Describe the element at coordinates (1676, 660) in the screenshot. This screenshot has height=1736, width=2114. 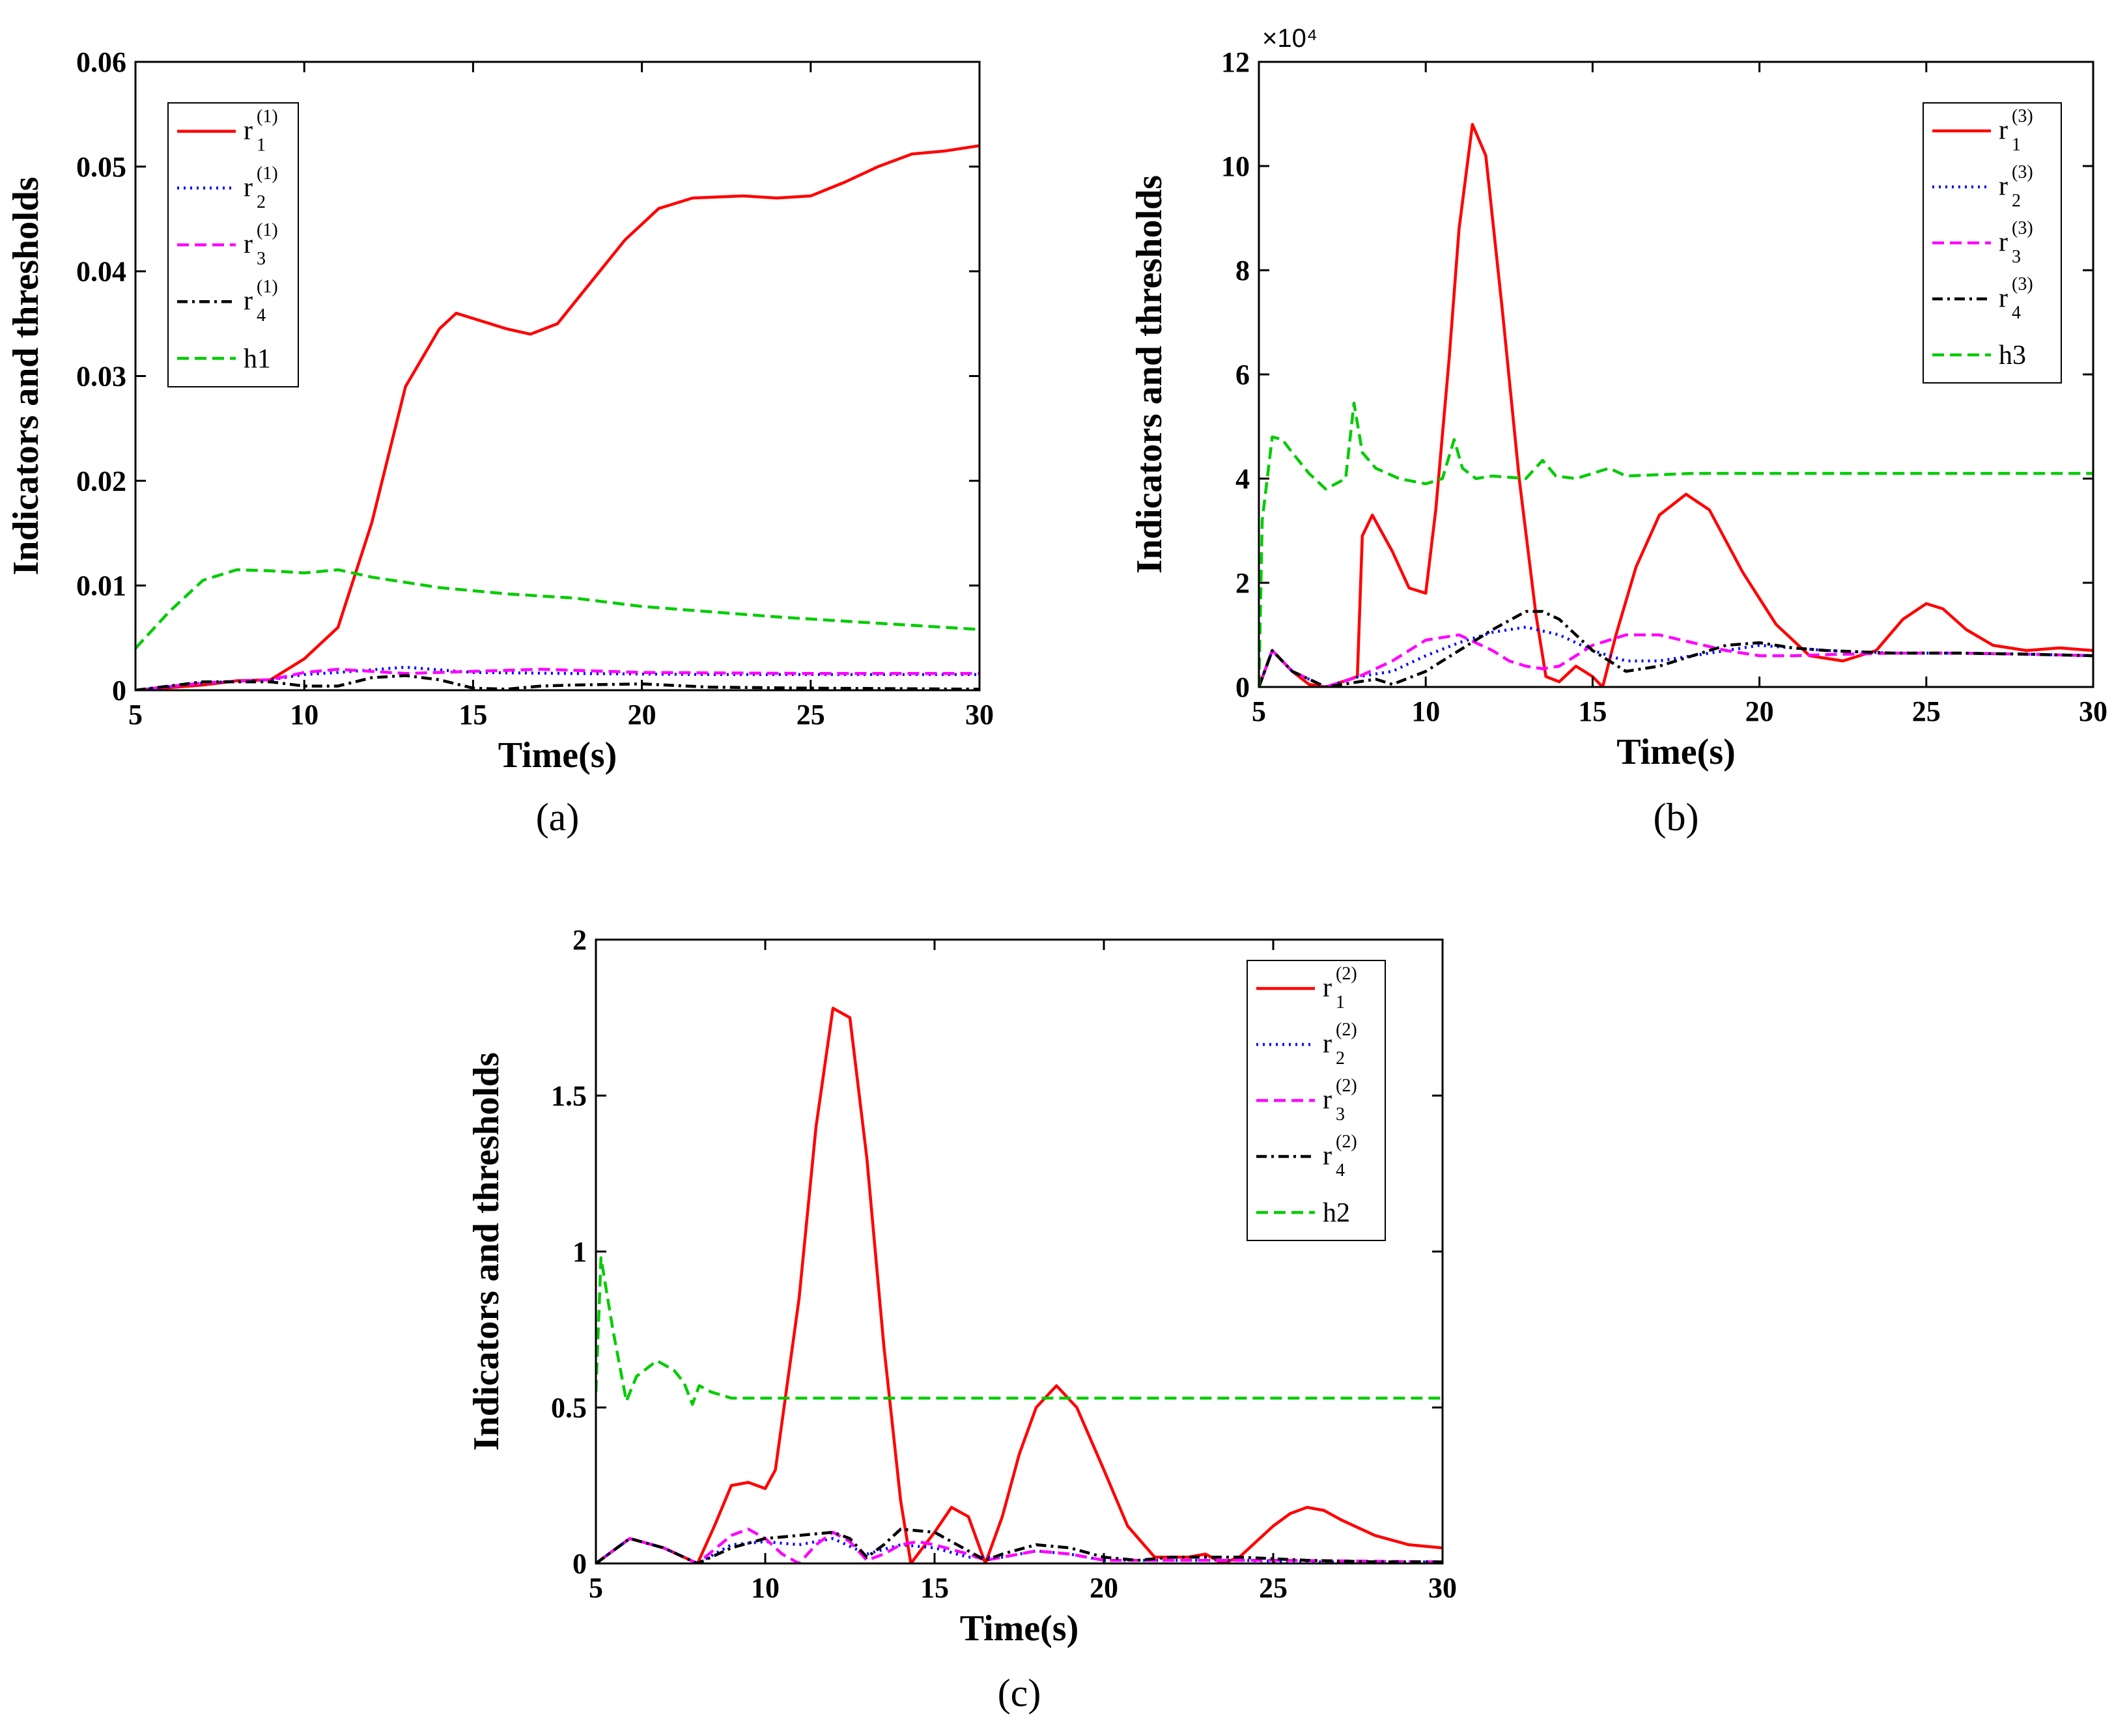
I see `series-line-r3(3)` at that location.